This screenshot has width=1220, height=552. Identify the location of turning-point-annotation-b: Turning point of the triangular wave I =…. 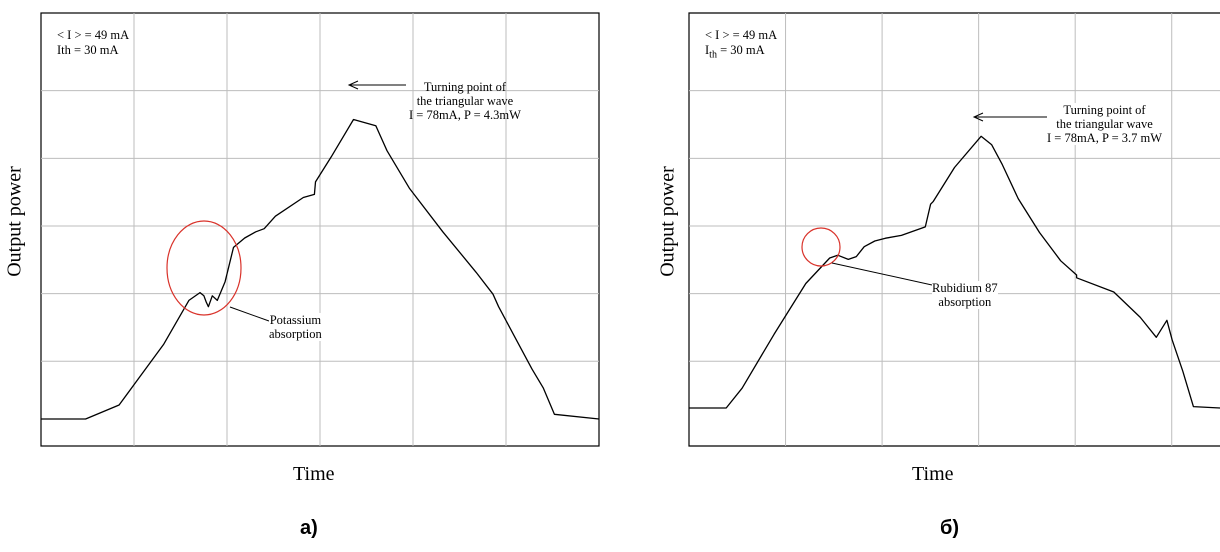
(1105, 124).